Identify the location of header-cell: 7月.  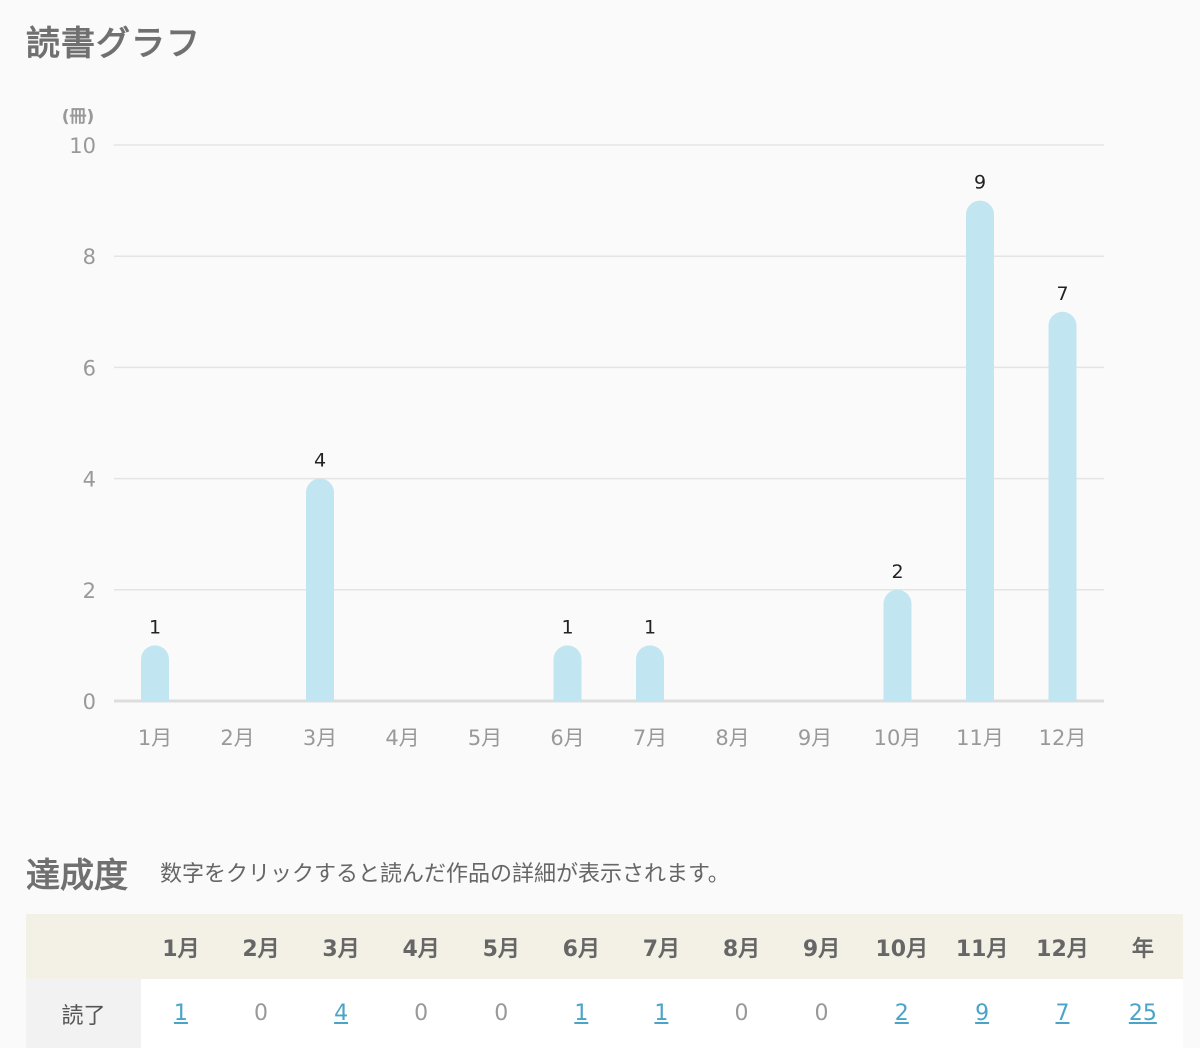
(661, 946).